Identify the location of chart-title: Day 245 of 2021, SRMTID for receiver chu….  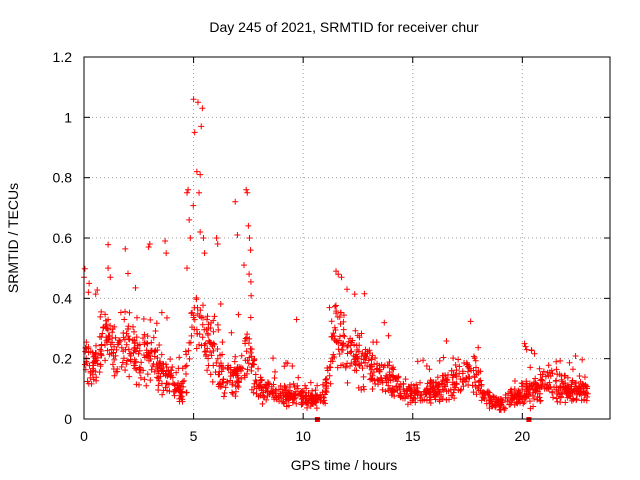
(344, 27).